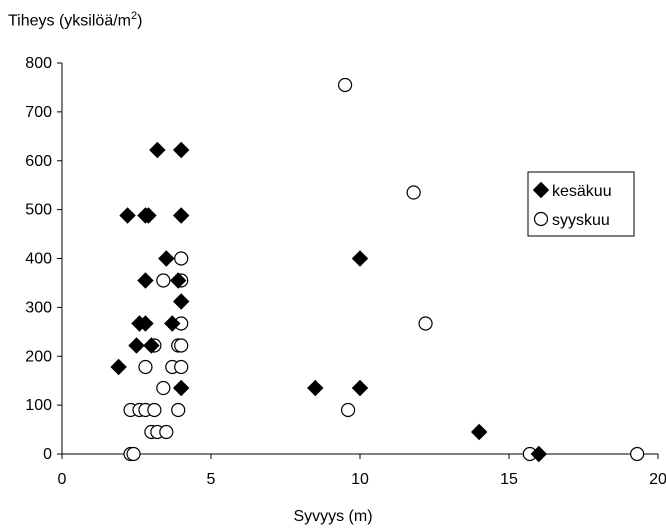 The height and width of the screenshot is (532, 666). Describe the element at coordinates (69, 21) in the screenshot. I see `y-axis-label-text: Tiheys (yksilöä/m` at that location.